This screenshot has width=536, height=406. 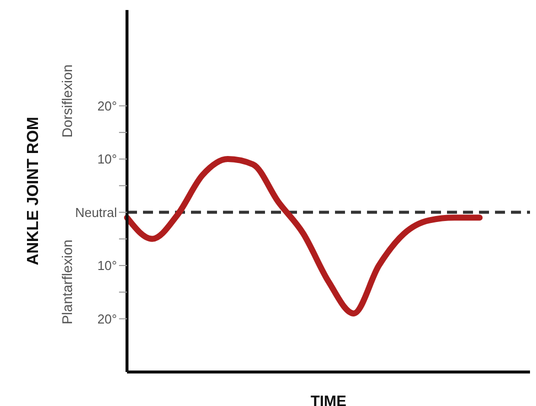 What do you see at coordinates (96, 212) in the screenshot?
I see `y-tick-label: Neutral` at bounding box center [96, 212].